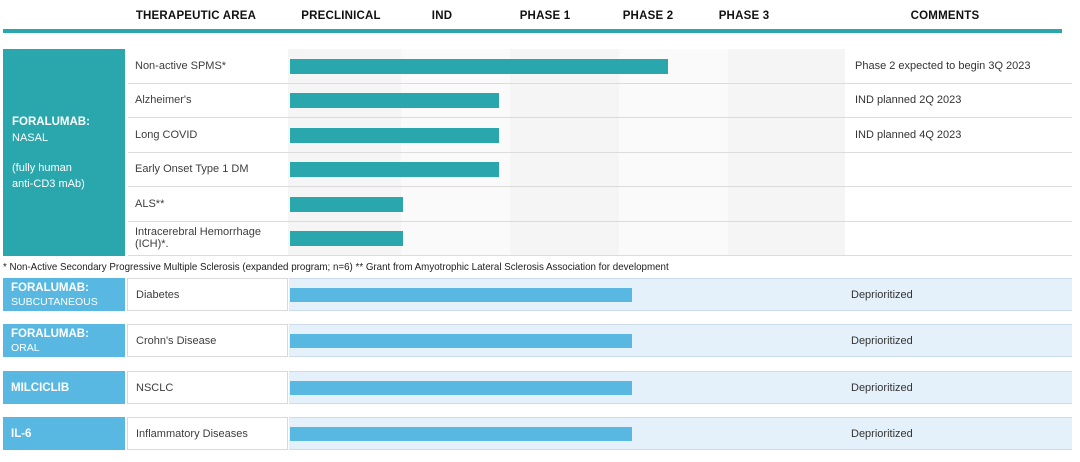 The width and height of the screenshot is (1080, 462). What do you see at coordinates (166, 134) in the screenshot?
I see `therapeutic-area-label: Long COVID` at bounding box center [166, 134].